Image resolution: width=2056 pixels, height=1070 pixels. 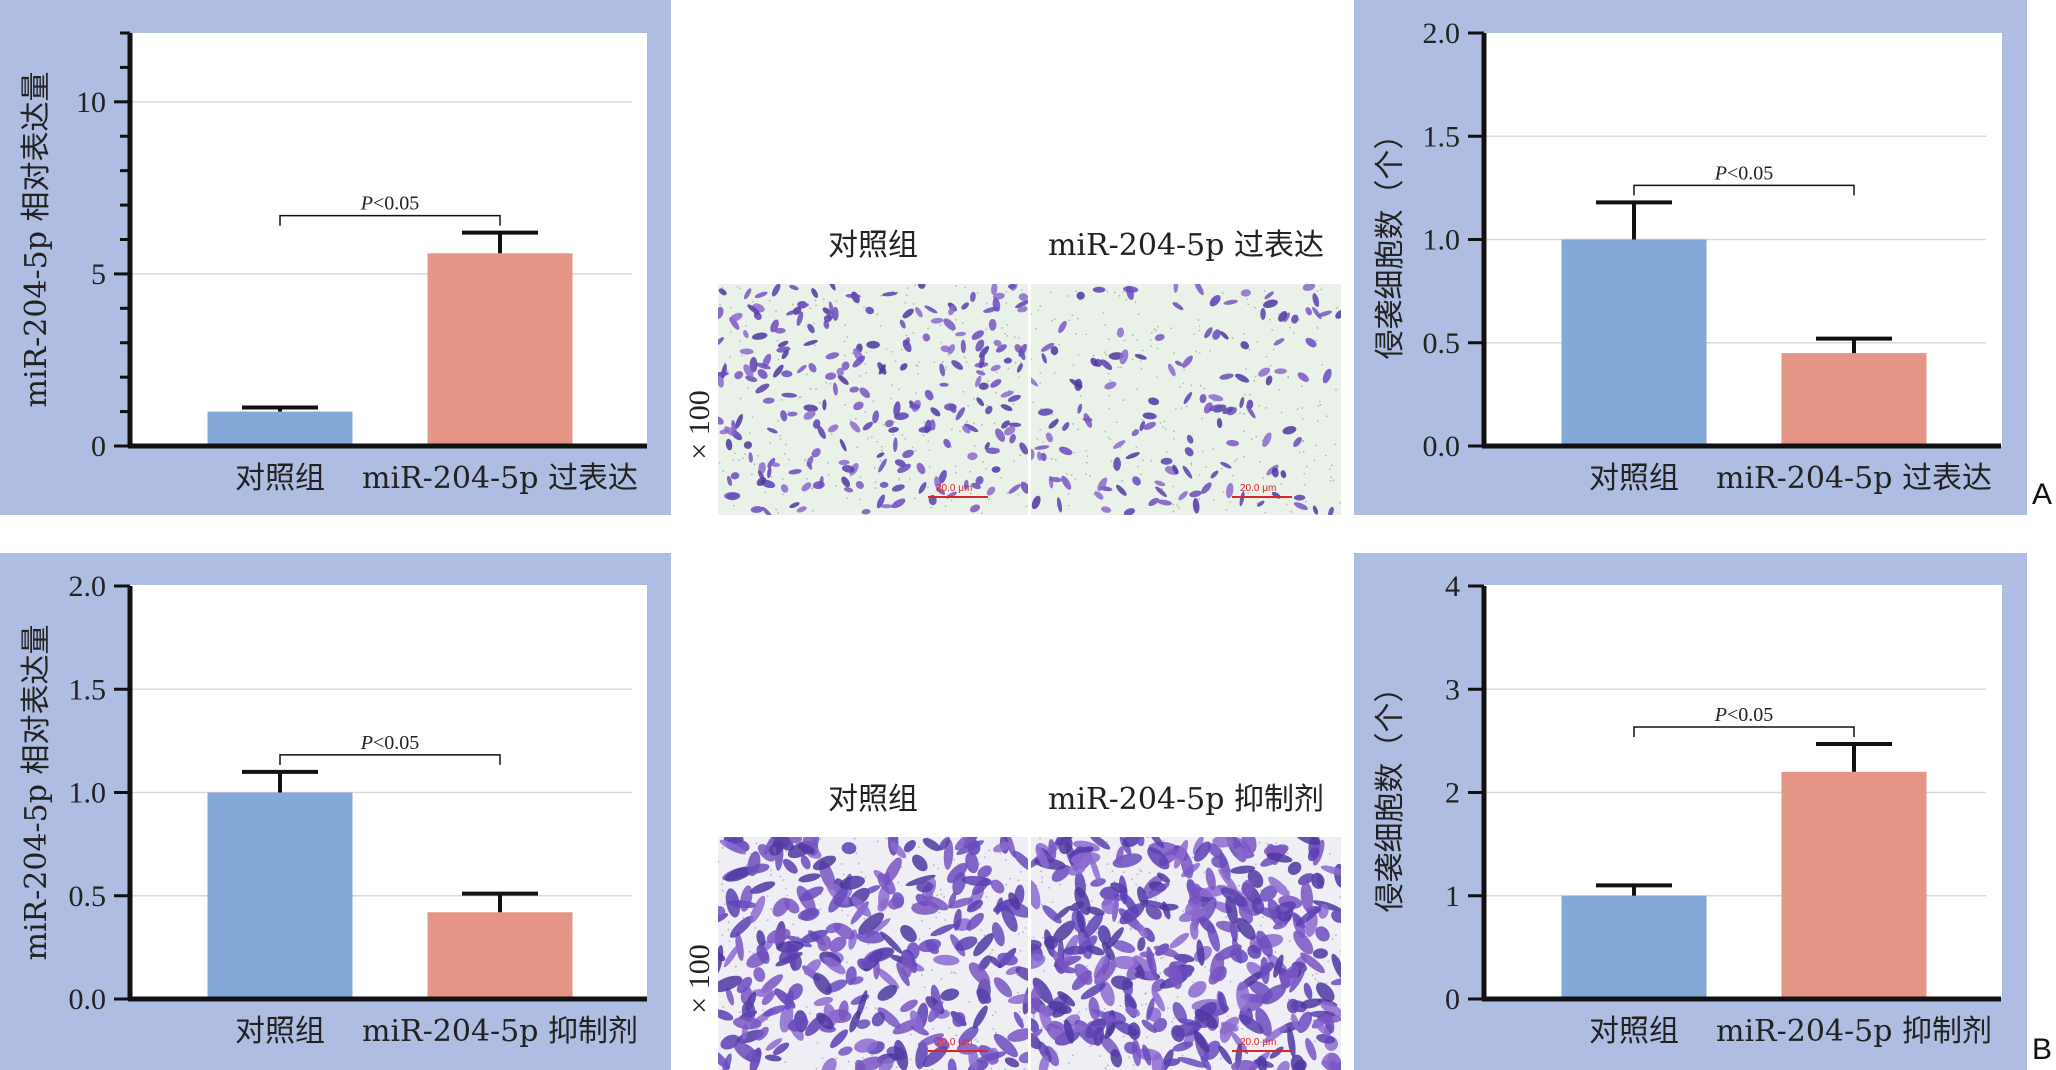 What do you see at coordinates (1186, 245) in the screenshot?
I see `image-label-a-treatment: miR-204-5p 过表达` at bounding box center [1186, 245].